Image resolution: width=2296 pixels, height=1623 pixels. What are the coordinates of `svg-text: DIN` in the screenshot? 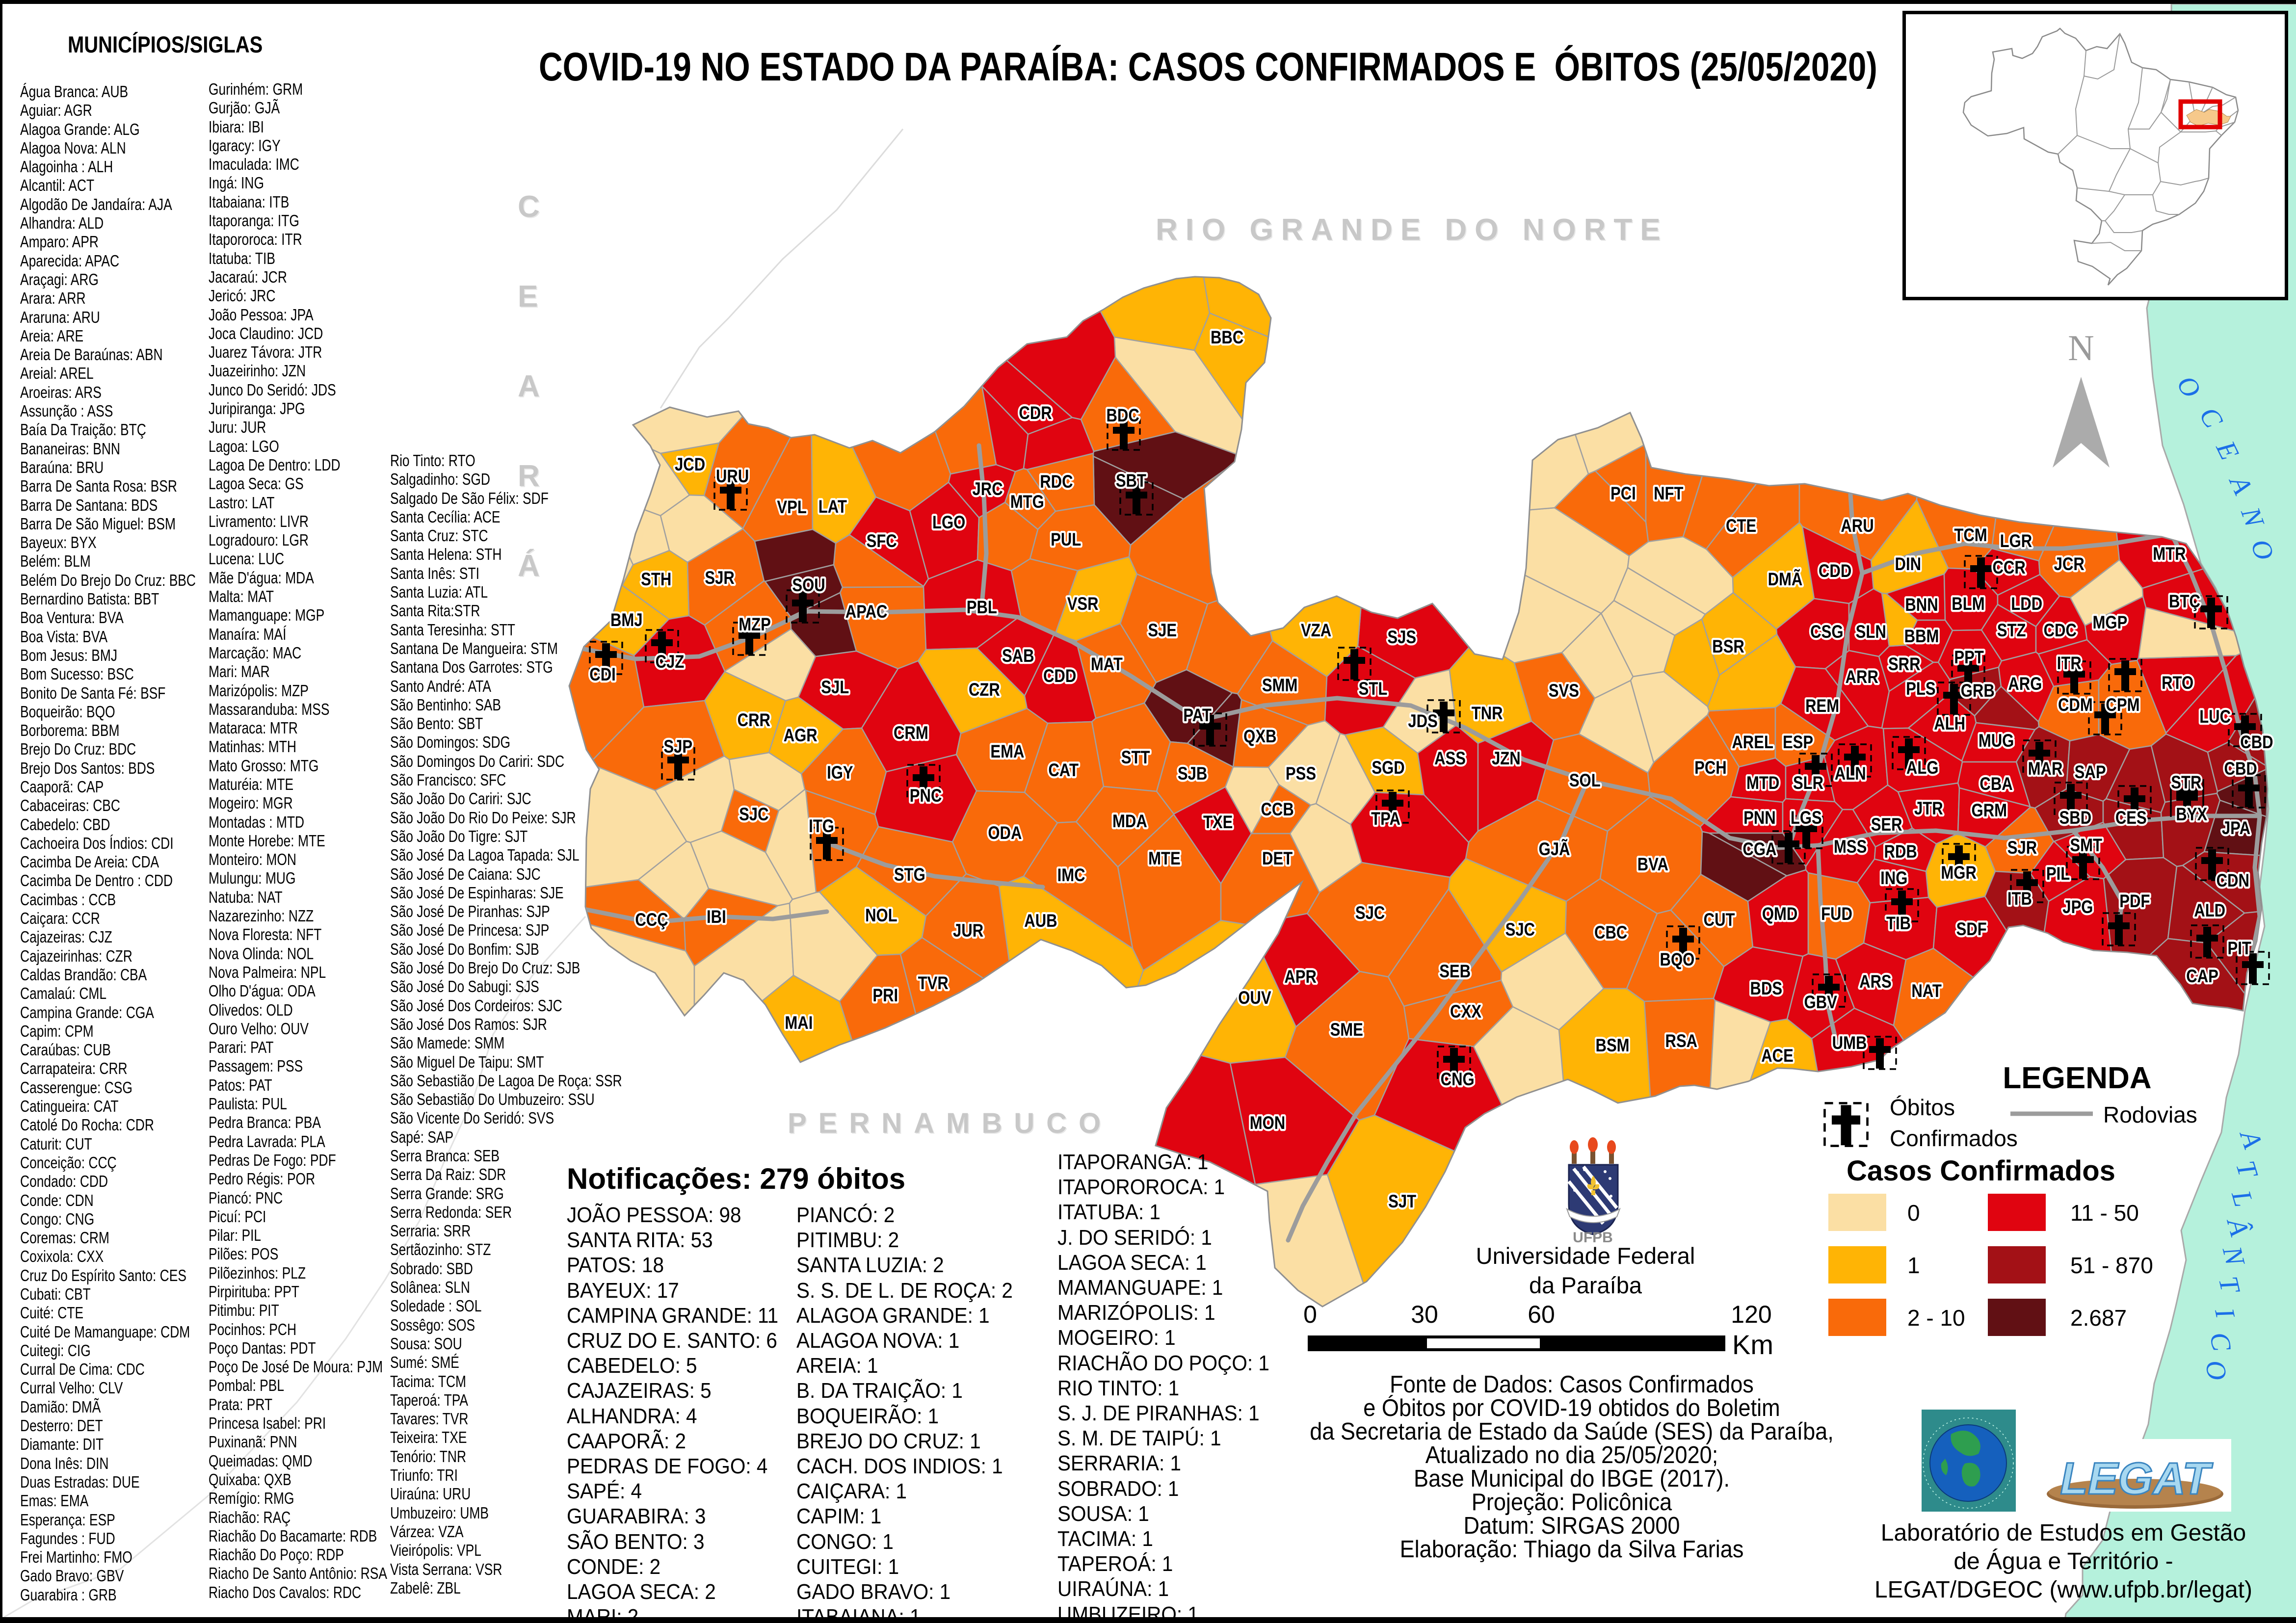 It's located at (1908, 564).